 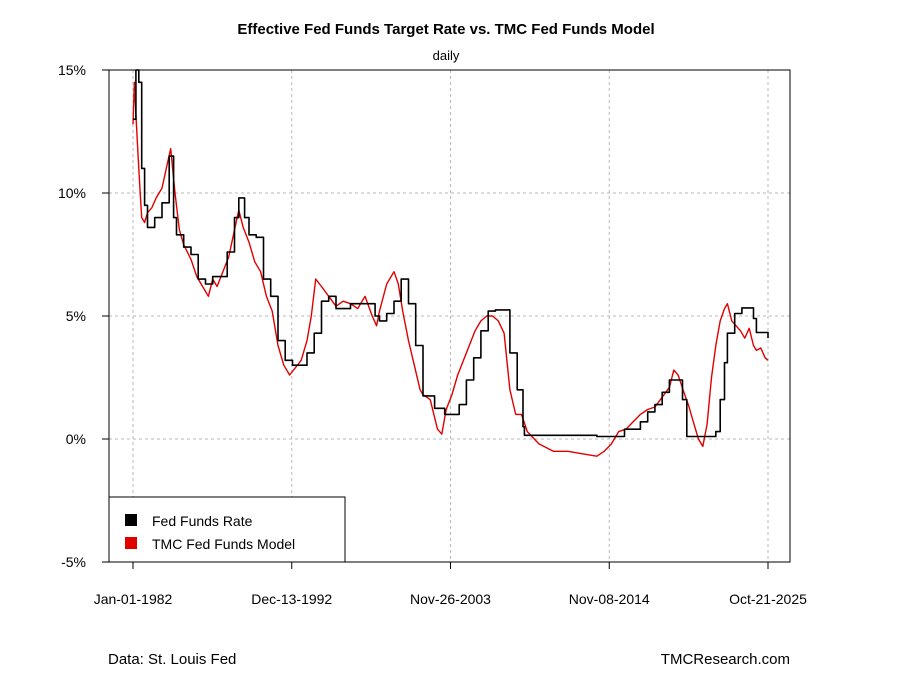 What do you see at coordinates (73, 562) in the screenshot?
I see `y-tick-label-0: -5%` at bounding box center [73, 562].